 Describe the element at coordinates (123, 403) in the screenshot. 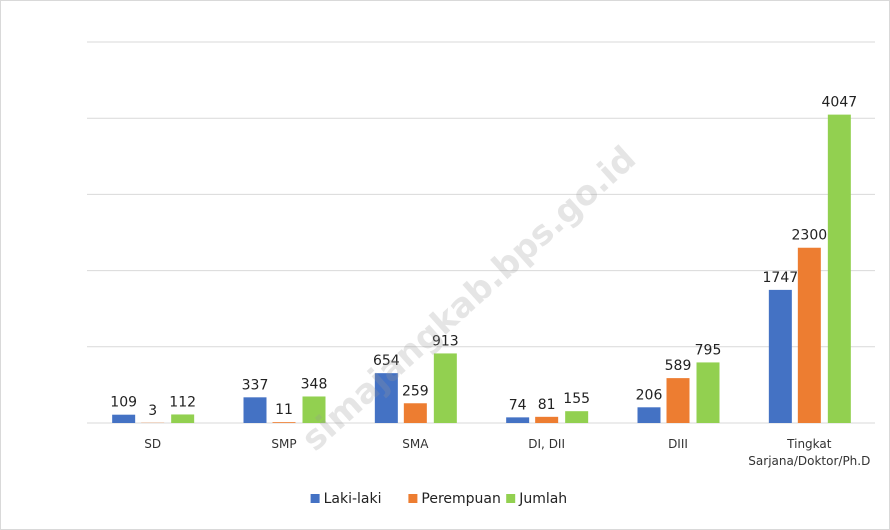

I see `data-label: 109` at that location.